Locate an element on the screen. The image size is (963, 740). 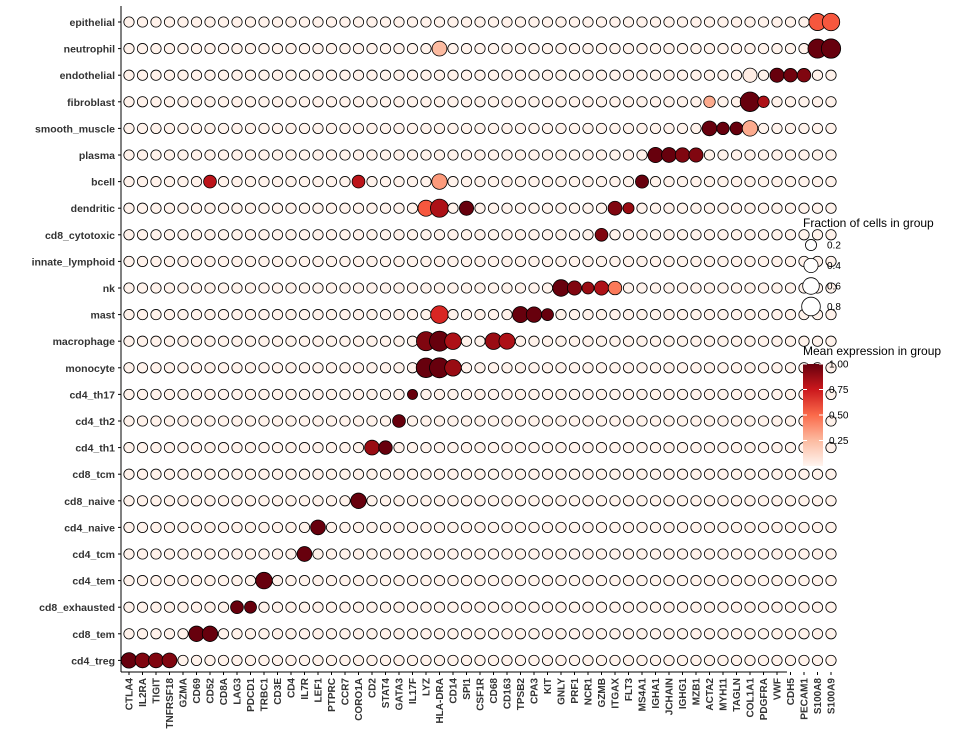
dot-macrophage-cd52 is located at coordinates (210, 341).